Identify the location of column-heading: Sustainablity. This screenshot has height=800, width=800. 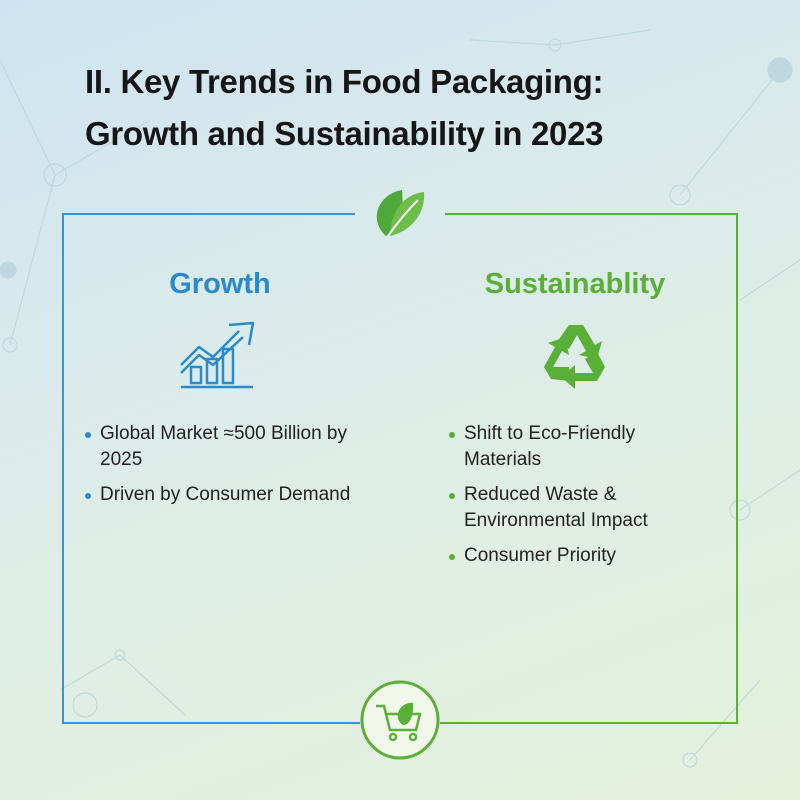
(575, 284).